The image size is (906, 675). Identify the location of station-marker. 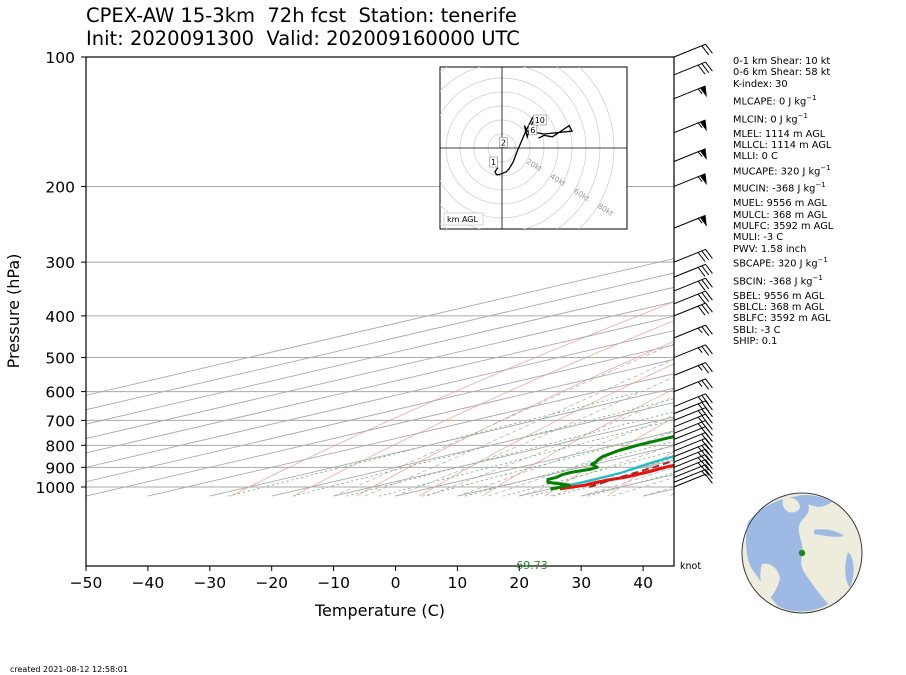
(802, 553).